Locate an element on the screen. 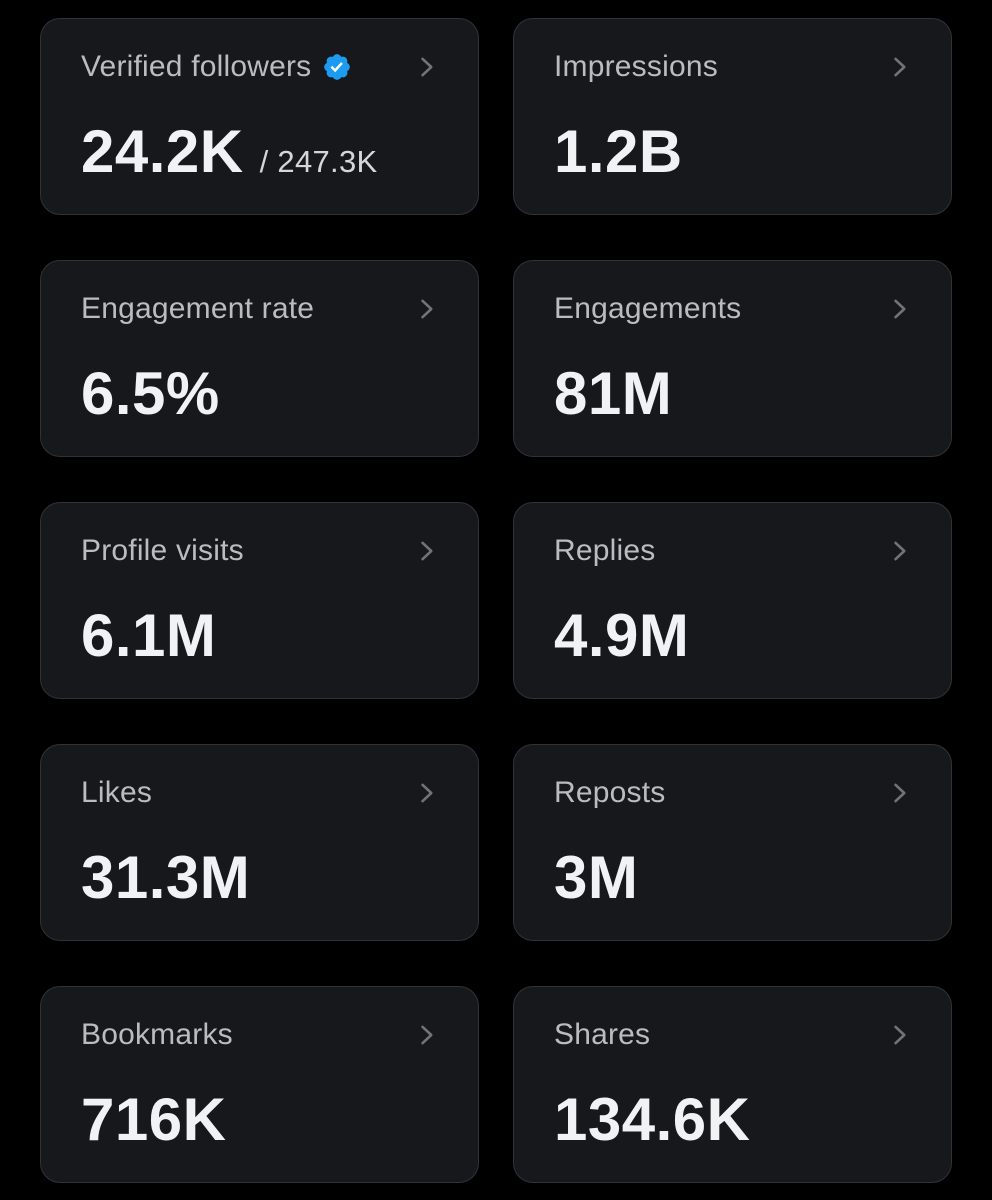 The height and width of the screenshot is (1200, 992). stat-value-row: 3M is located at coordinates (734, 877).